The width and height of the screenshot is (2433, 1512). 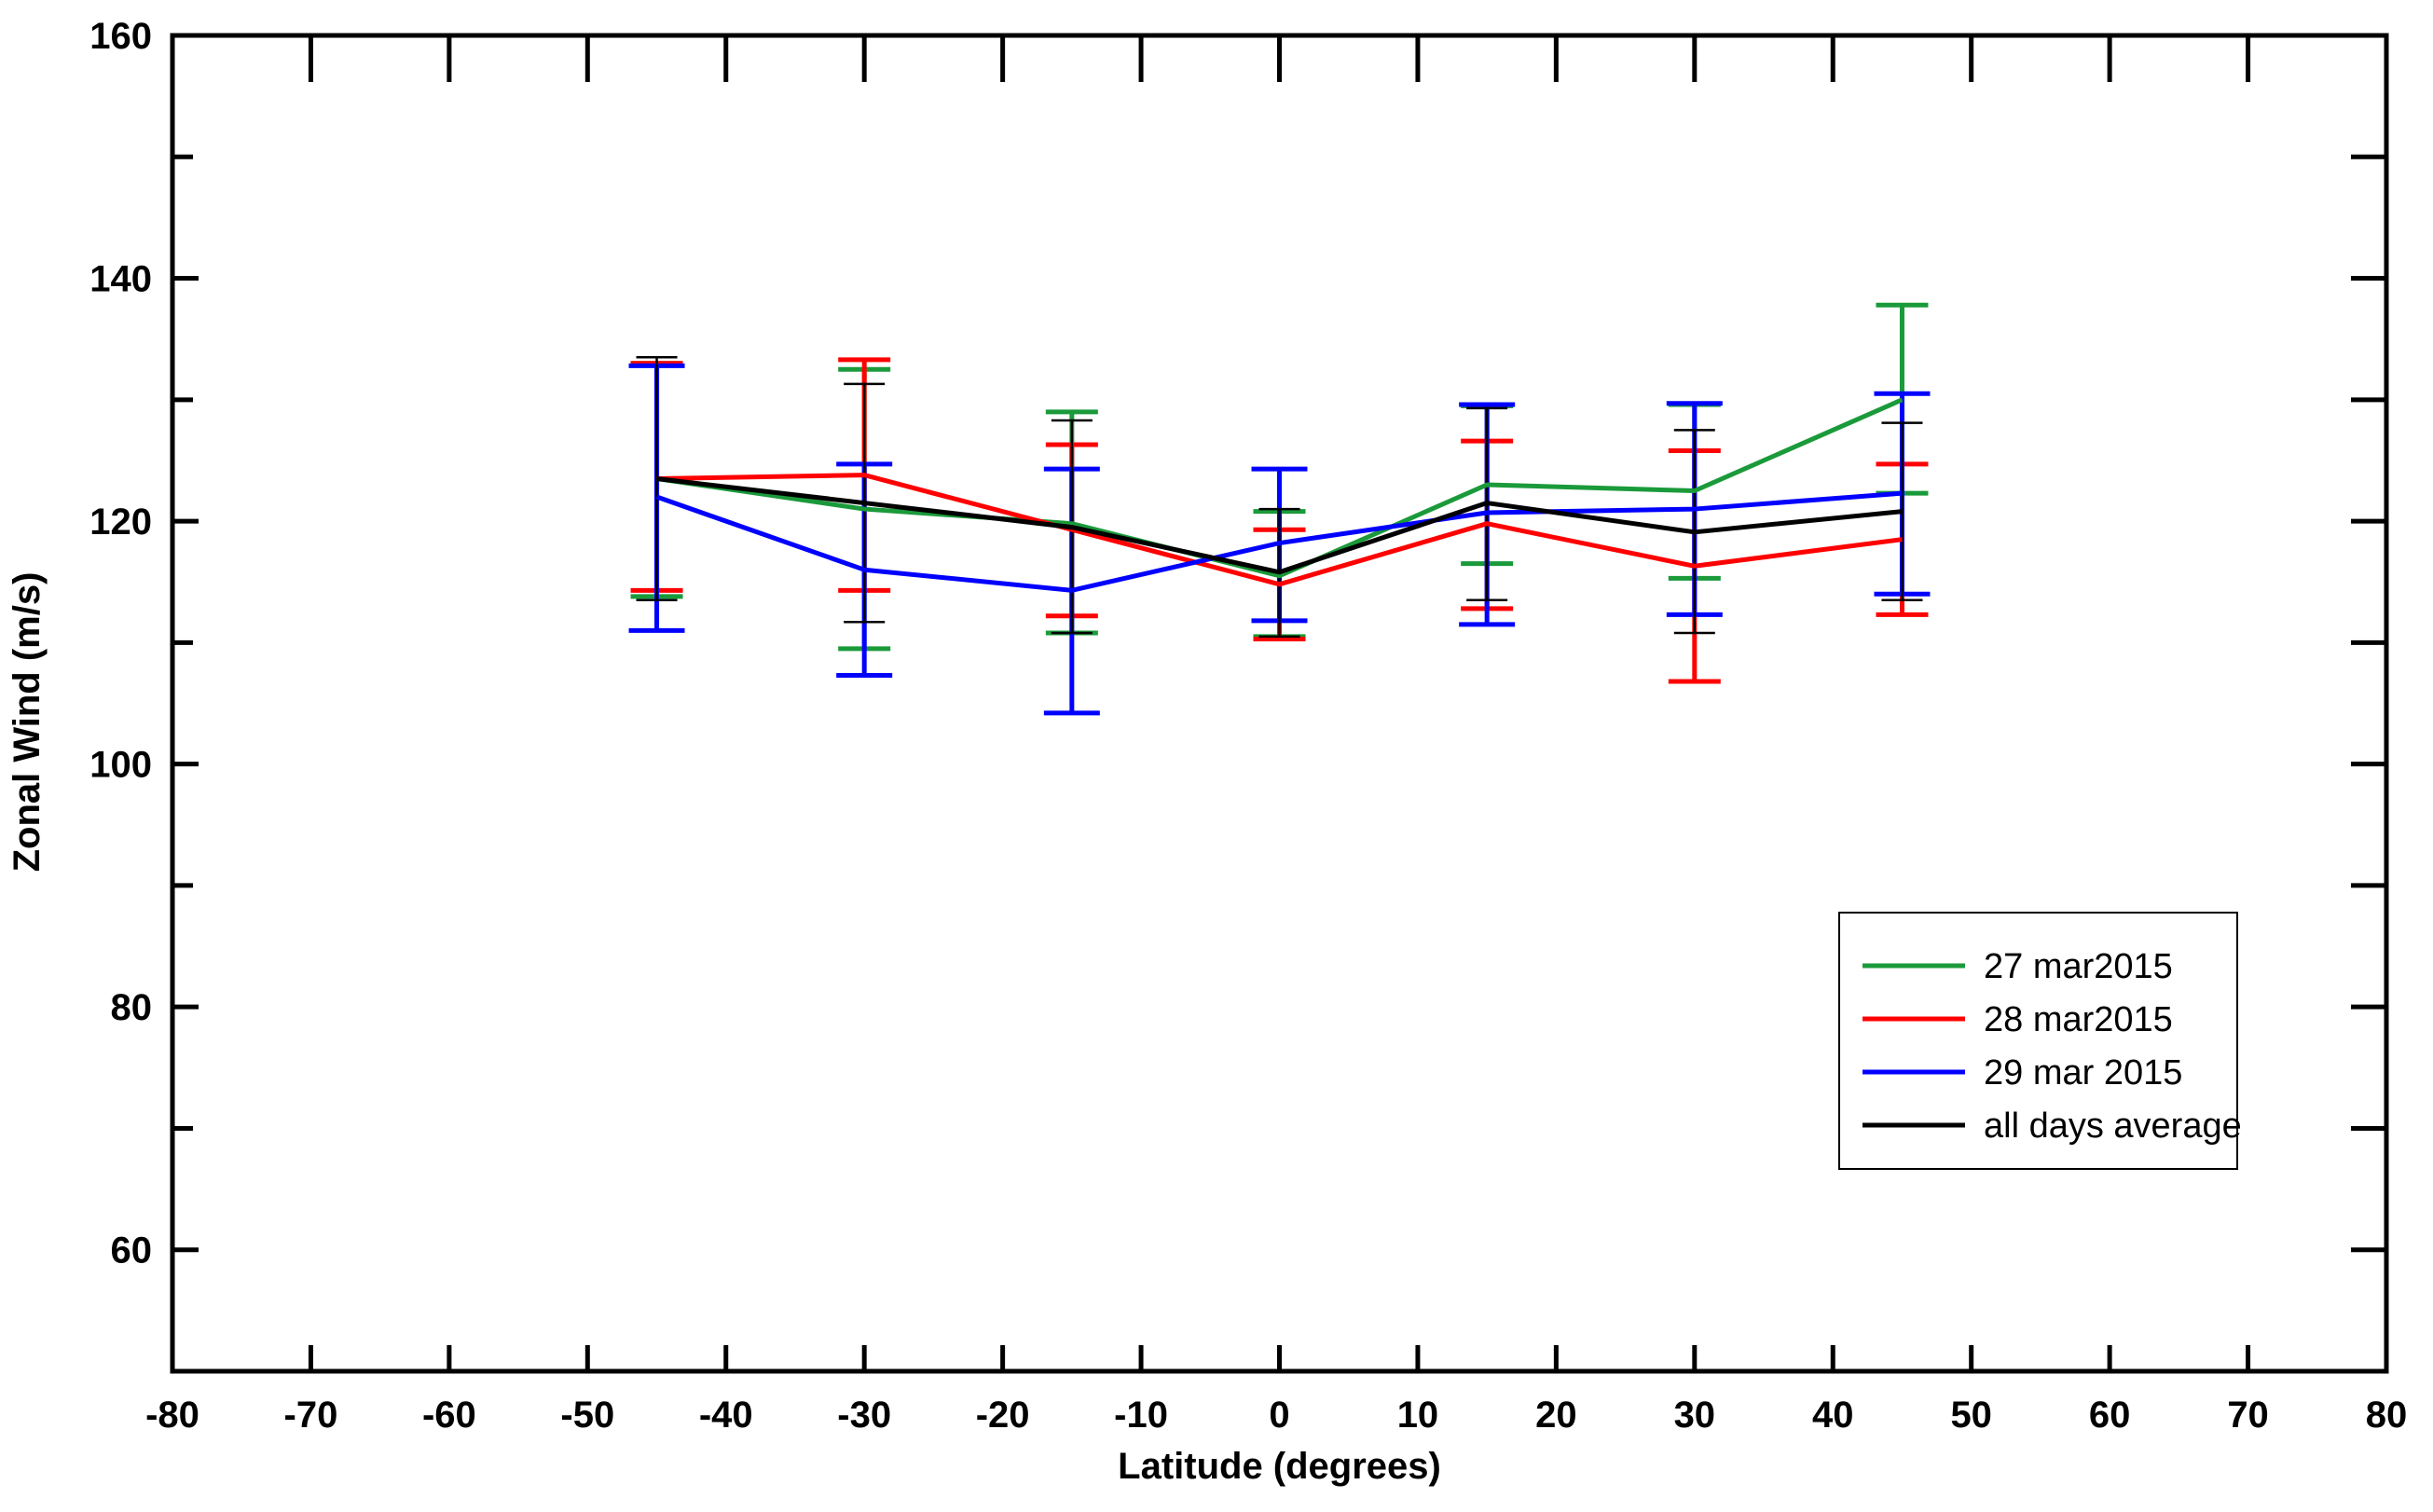 What do you see at coordinates (2083, 1073) in the screenshot?
I see `legend-label-3: 29 mar 2015` at bounding box center [2083, 1073].